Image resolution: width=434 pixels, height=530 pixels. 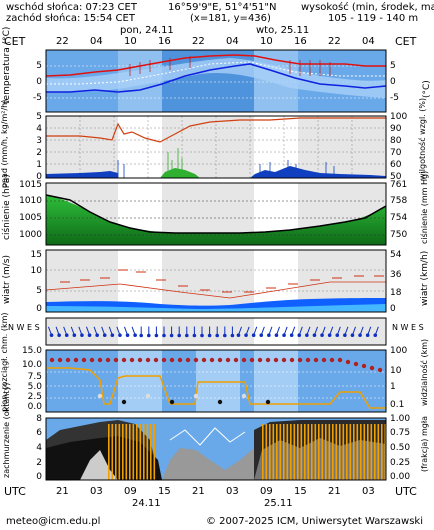 I want to click on humidity-tick: 100, so click(x=399, y=117).